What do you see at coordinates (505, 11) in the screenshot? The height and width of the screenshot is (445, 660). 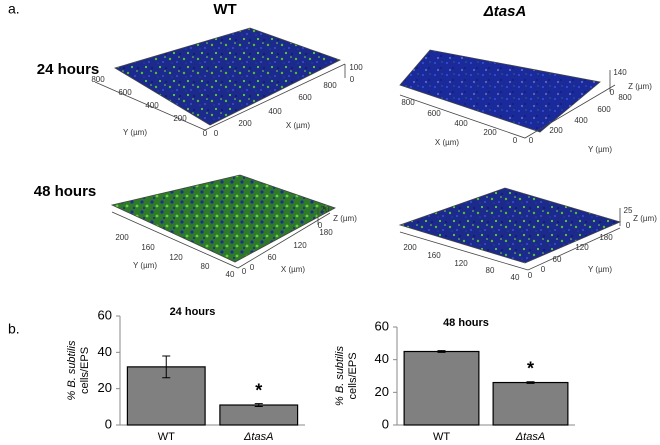 I see `column-header: ΔtasA` at bounding box center [505, 11].